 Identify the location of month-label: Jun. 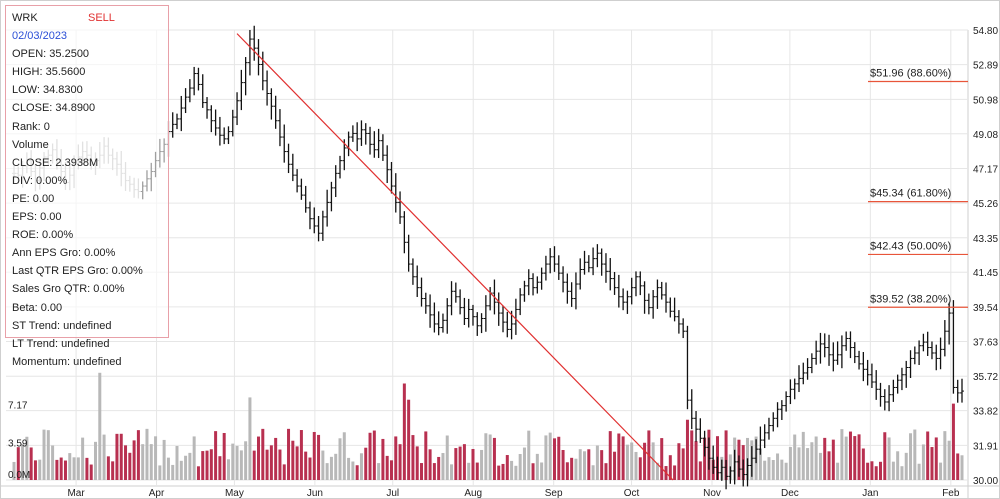
(315, 493).